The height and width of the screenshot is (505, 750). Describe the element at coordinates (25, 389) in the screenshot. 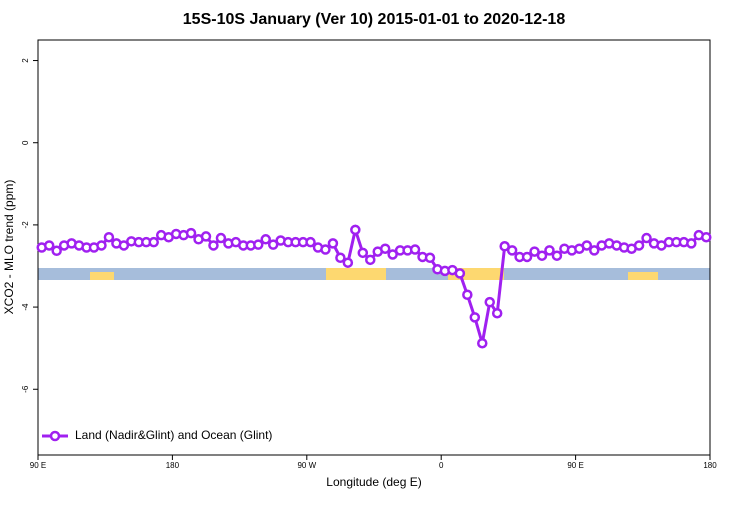

I see `y-tick-label: -6` at that location.